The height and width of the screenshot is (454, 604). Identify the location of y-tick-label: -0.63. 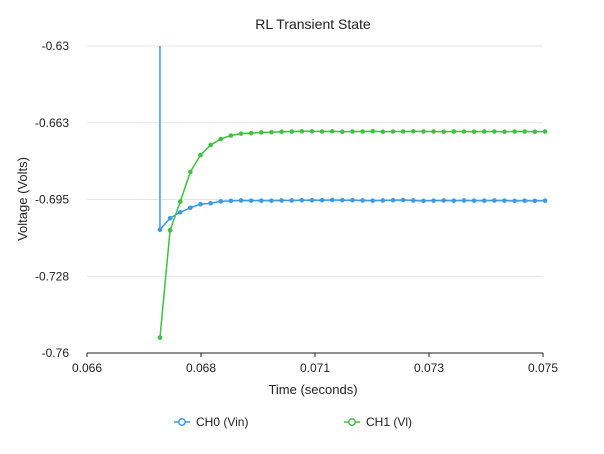
(56, 46).